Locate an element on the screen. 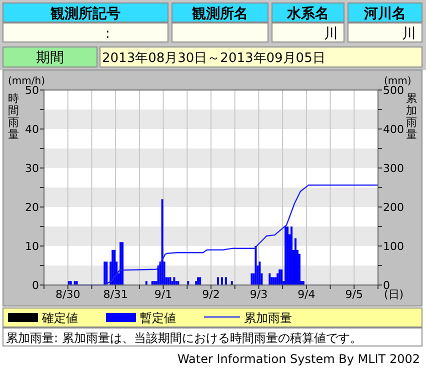  text: 観測所記号 is located at coordinates (85, 14).